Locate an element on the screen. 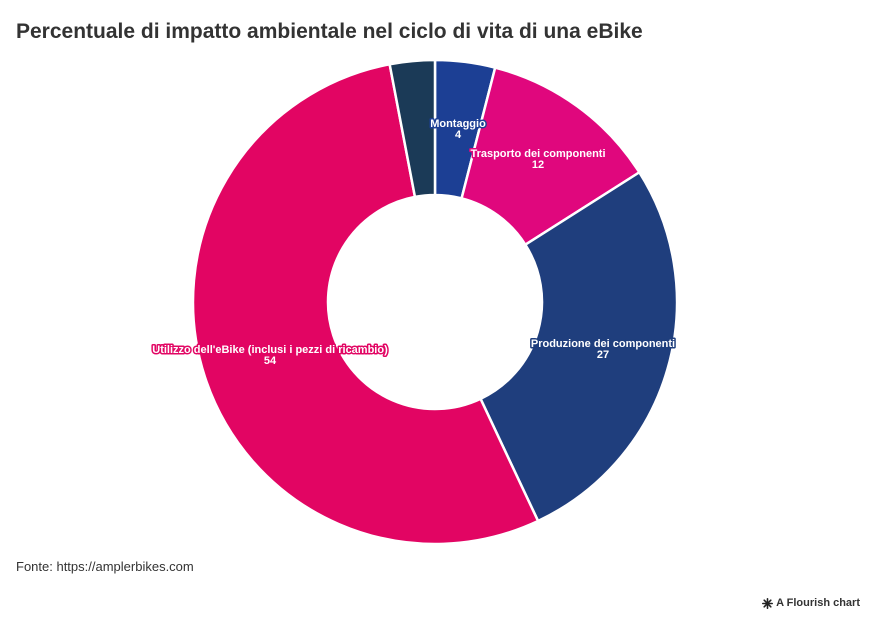 This screenshot has width=874, height=624. slice-label-name: Montaggio is located at coordinates (458, 124).